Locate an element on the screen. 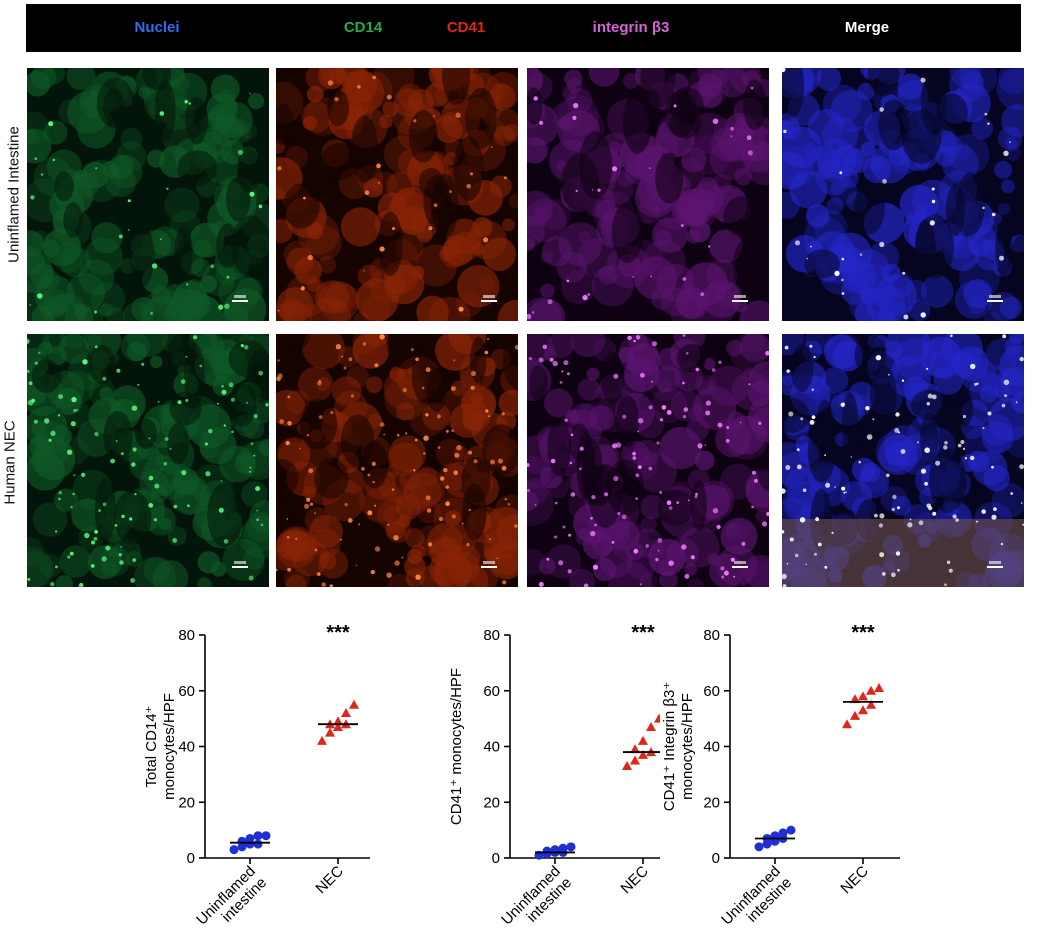 The width and height of the screenshot is (1040, 946). micrograph-nec-merge is located at coordinates (903, 460).